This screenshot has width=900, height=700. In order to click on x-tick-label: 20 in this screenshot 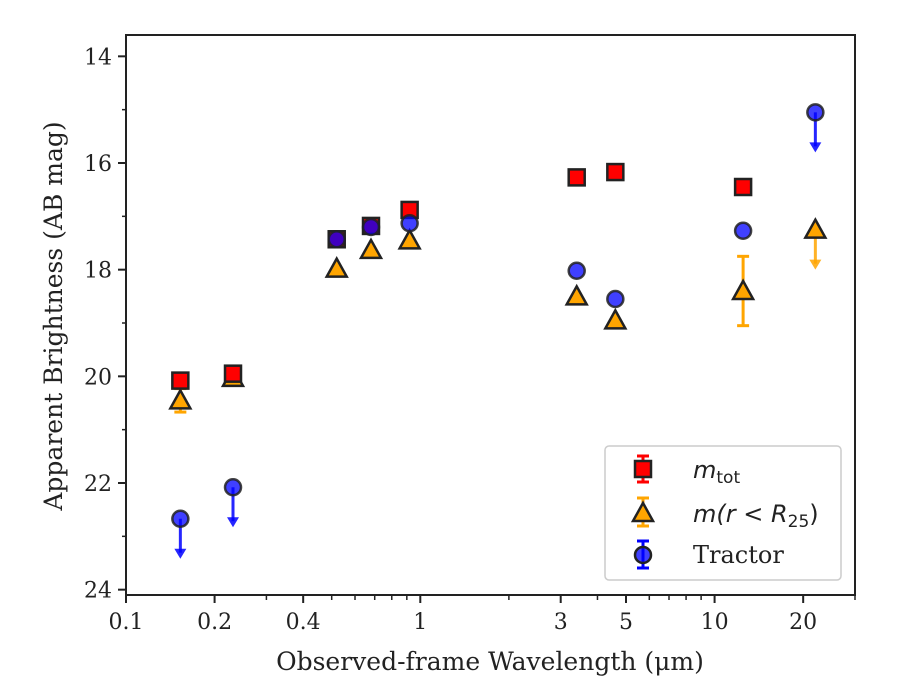, I will do `click(803, 622)`.